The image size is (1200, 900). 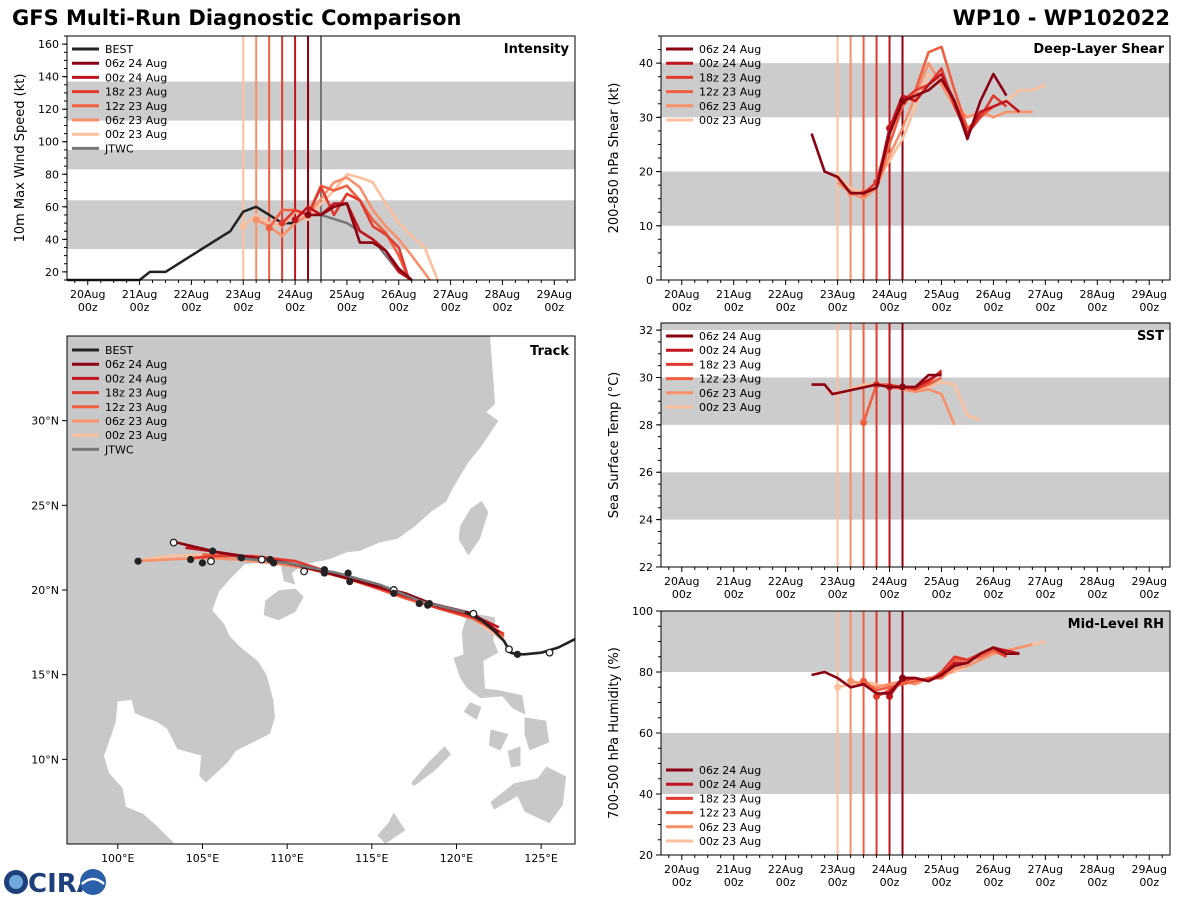 What do you see at coordinates (136, 393) in the screenshot?
I see `legend-label: 18z 23 Aug` at bounding box center [136, 393].